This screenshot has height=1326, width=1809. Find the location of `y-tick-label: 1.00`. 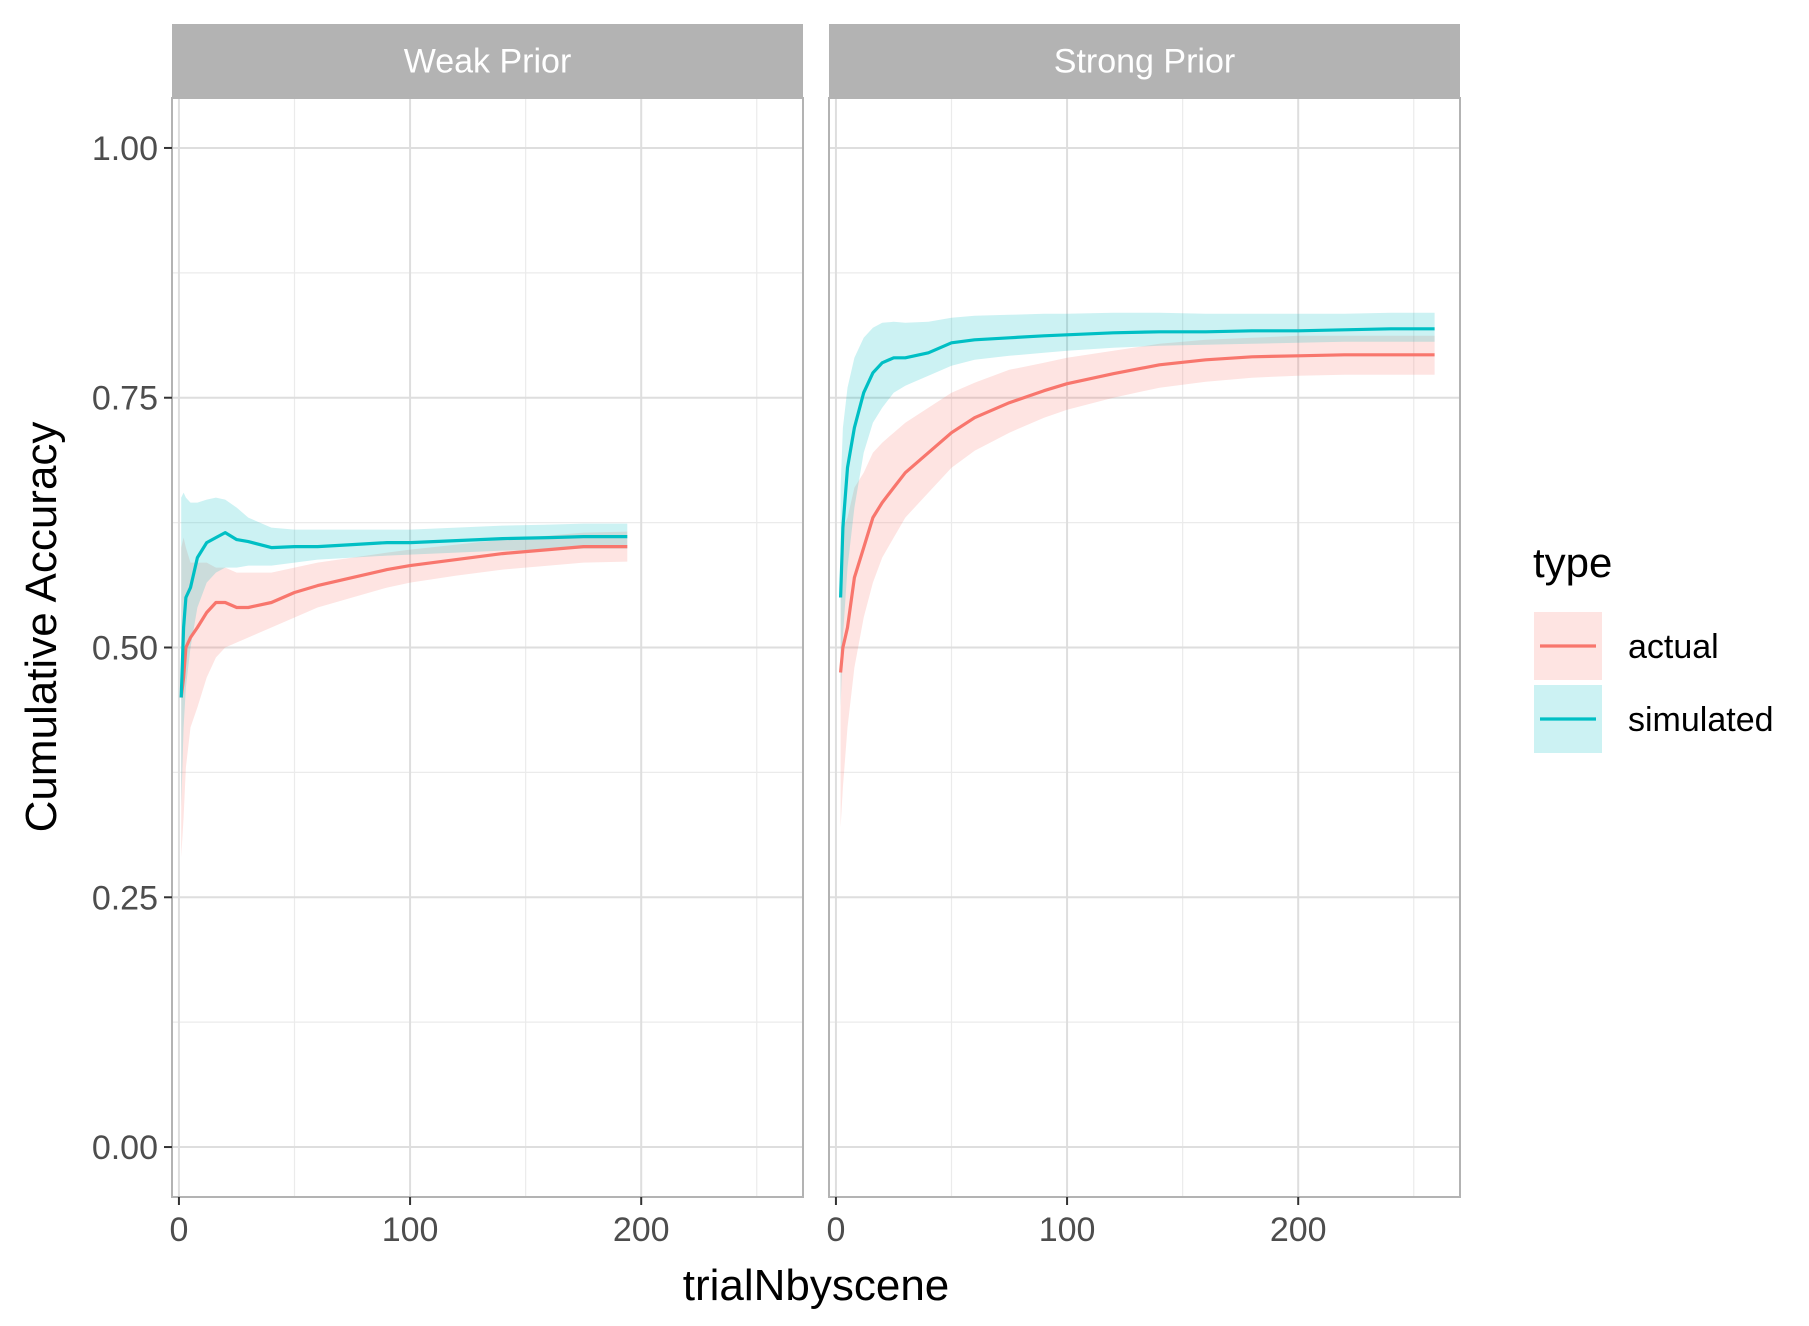

y-tick-label: 1.00 is located at coordinates (125, 149).